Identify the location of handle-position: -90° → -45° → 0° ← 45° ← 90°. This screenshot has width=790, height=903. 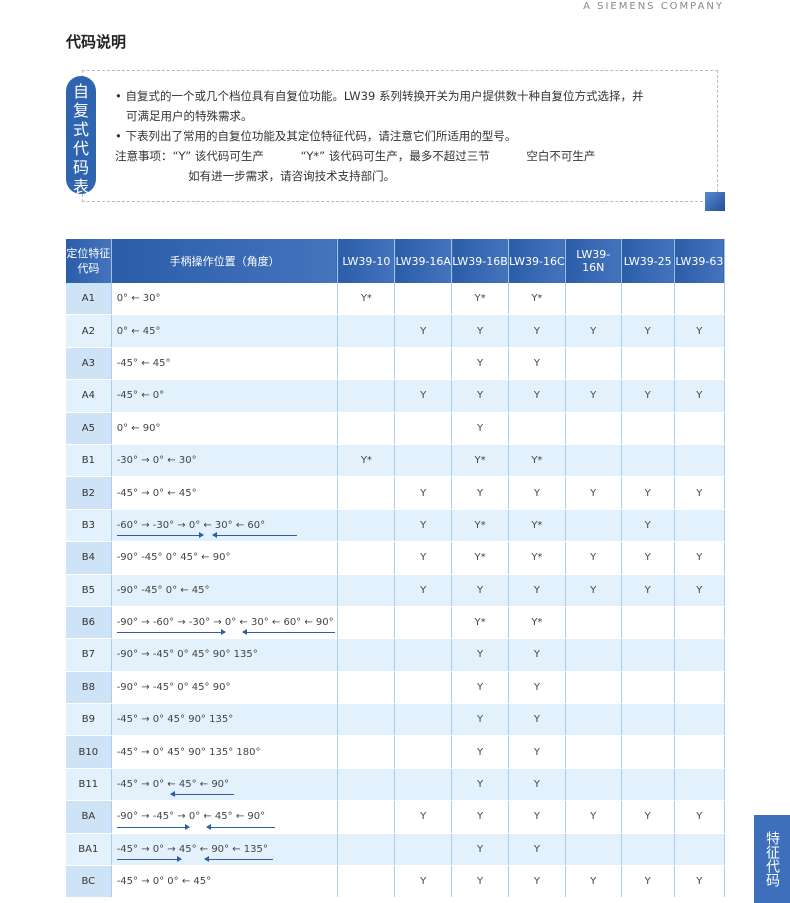
(225, 817).